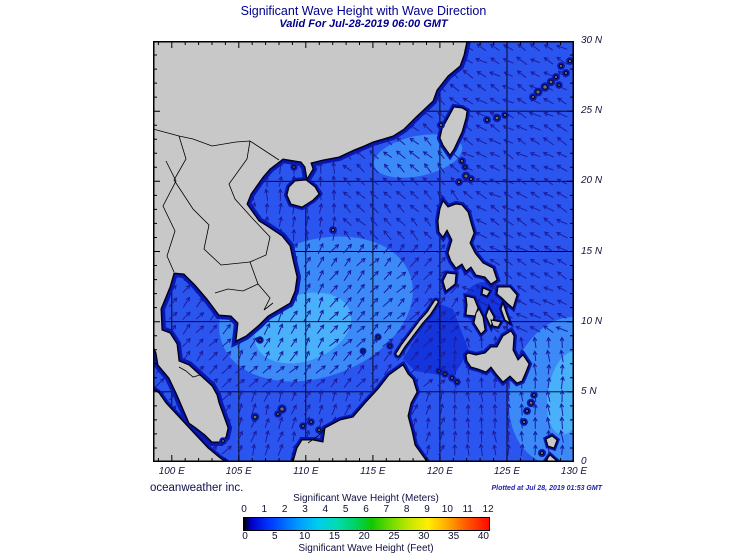  I want to click on land-masbate, so click(486, 292).